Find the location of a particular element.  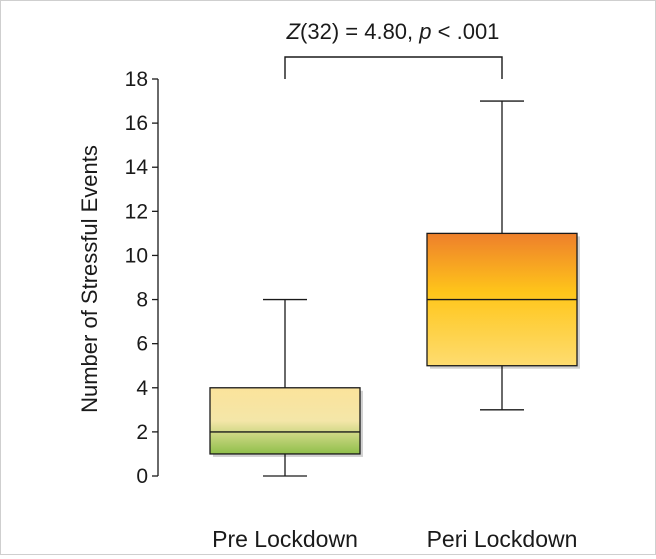

x-category-label: Pre Lockdown is located at coordinates (285, 539).